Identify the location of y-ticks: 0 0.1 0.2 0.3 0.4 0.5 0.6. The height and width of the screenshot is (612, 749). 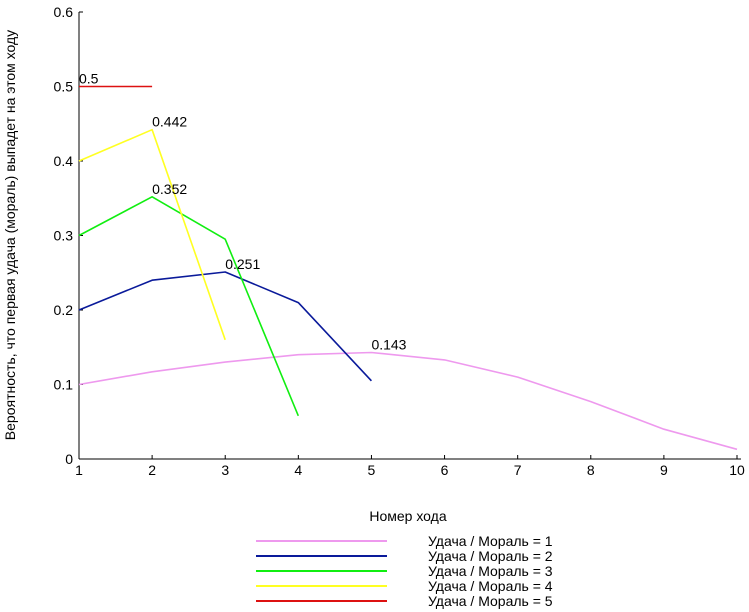
(68, 235).